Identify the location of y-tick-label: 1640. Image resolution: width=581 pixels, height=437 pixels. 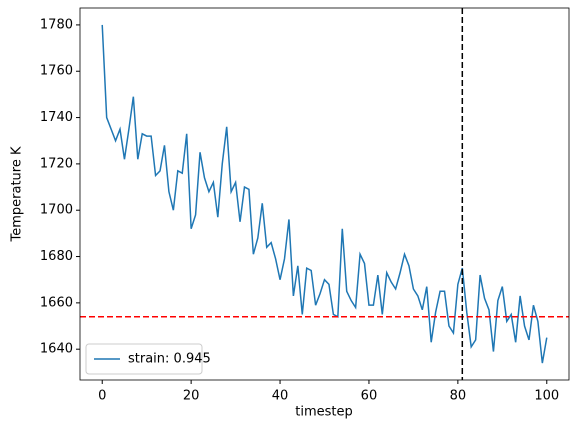
(56, 349).